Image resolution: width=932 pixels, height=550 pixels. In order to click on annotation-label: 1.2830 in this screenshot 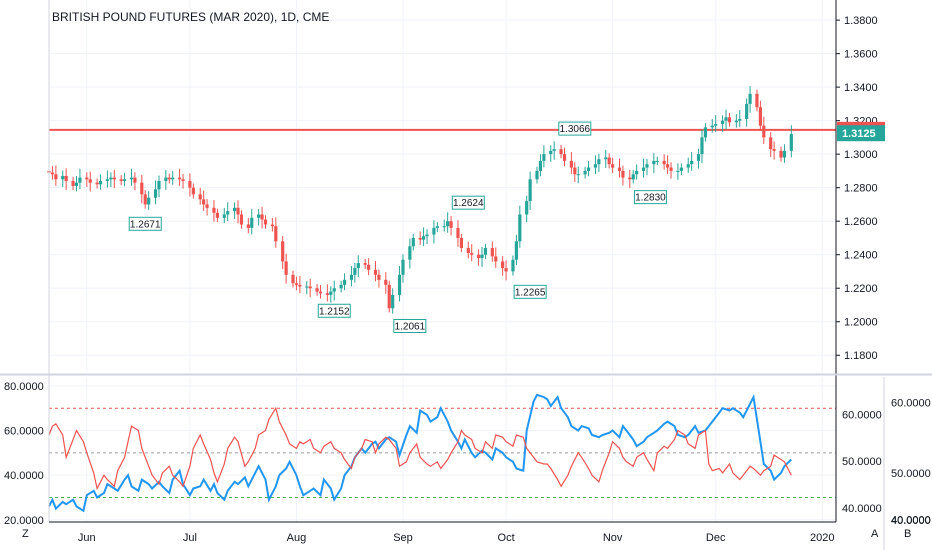, I will do `click(650, 198)`.